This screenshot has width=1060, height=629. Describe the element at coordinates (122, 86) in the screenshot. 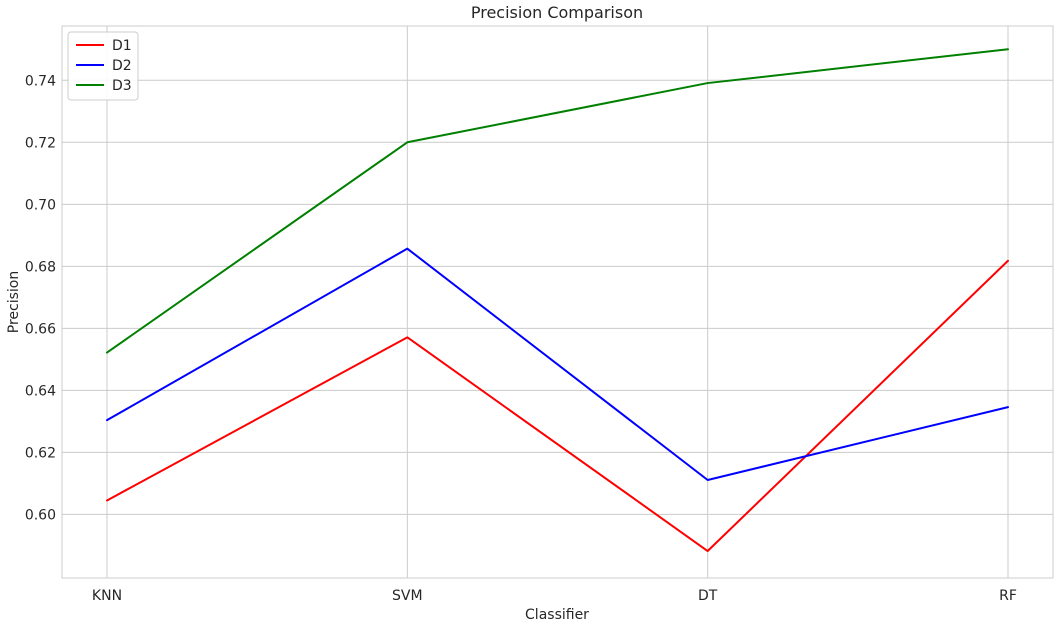

I see `legend-label-d3: D3` at that location.